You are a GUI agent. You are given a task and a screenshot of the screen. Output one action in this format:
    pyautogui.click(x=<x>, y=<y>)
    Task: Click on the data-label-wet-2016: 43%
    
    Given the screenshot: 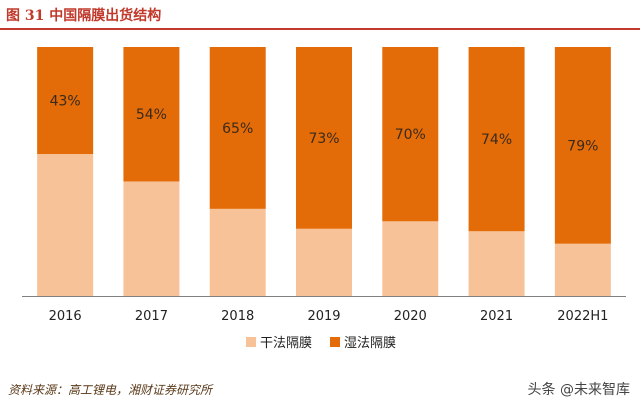 What is the action you would take?
    pyautogui.click(x=65, y=102)
    